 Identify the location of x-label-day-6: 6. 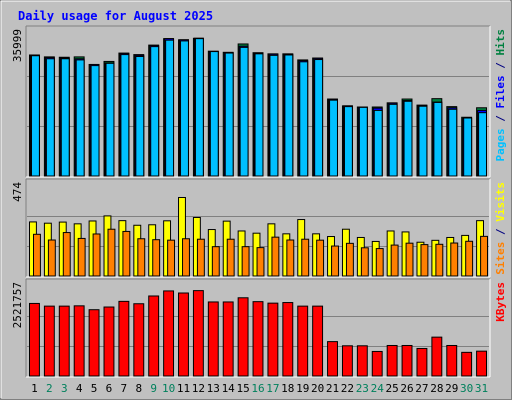
(109, 388).